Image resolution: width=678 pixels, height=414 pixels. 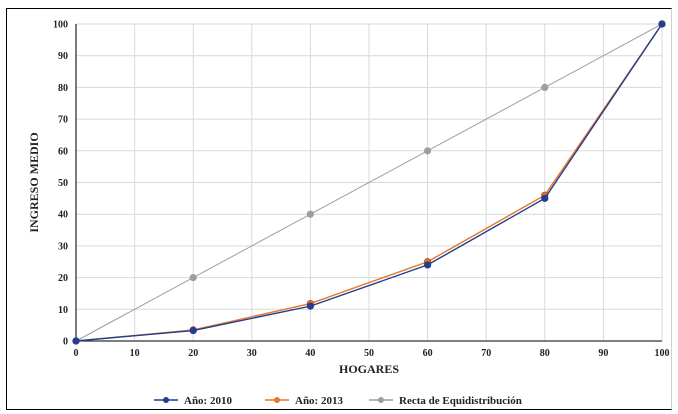 I want to click on x-axis-title: HOGARES, so click(x=369, y=369).